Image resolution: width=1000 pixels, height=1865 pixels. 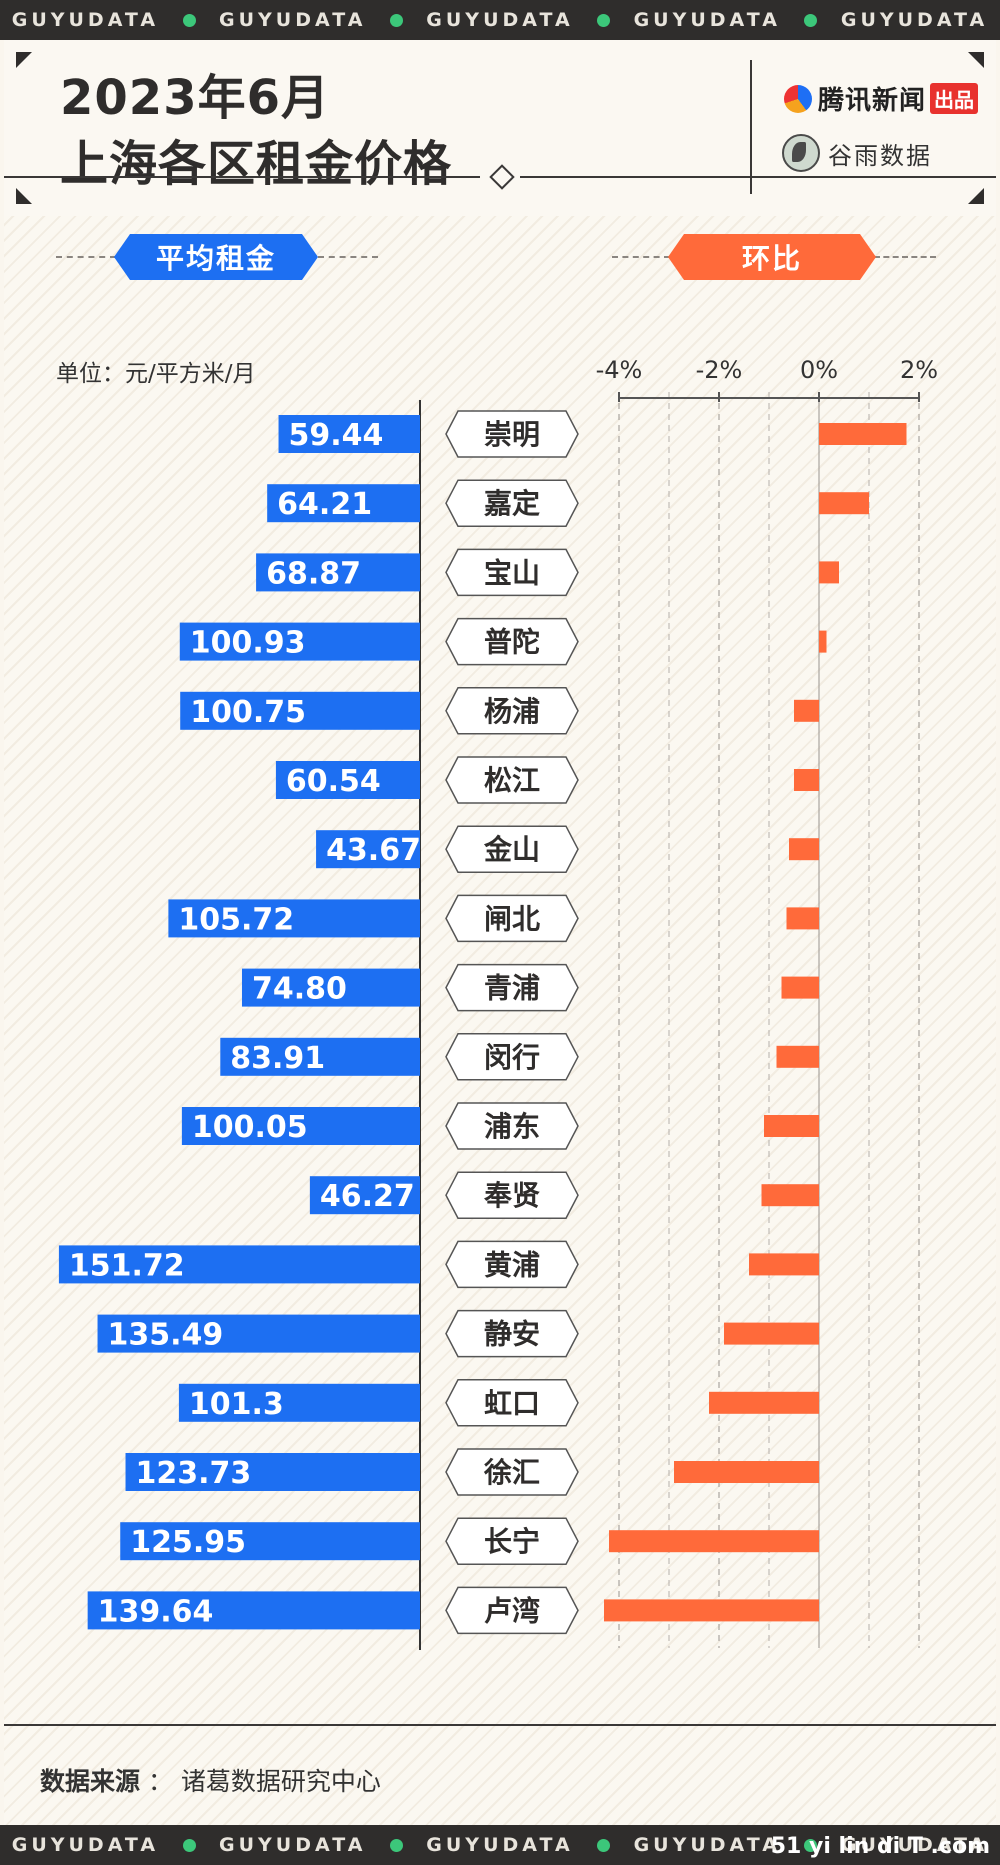 I want to click on brand-name: 腾讯新闻, so click(x=872, y=101).